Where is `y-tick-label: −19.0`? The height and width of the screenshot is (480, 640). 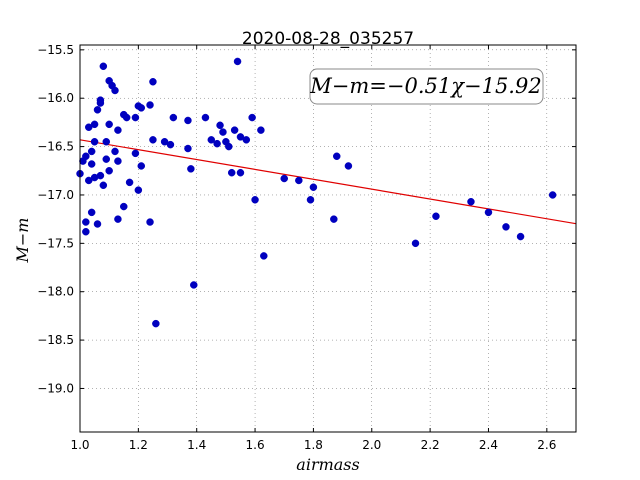 y-tick-label: −19.0 is located at coordinates (55, 388).